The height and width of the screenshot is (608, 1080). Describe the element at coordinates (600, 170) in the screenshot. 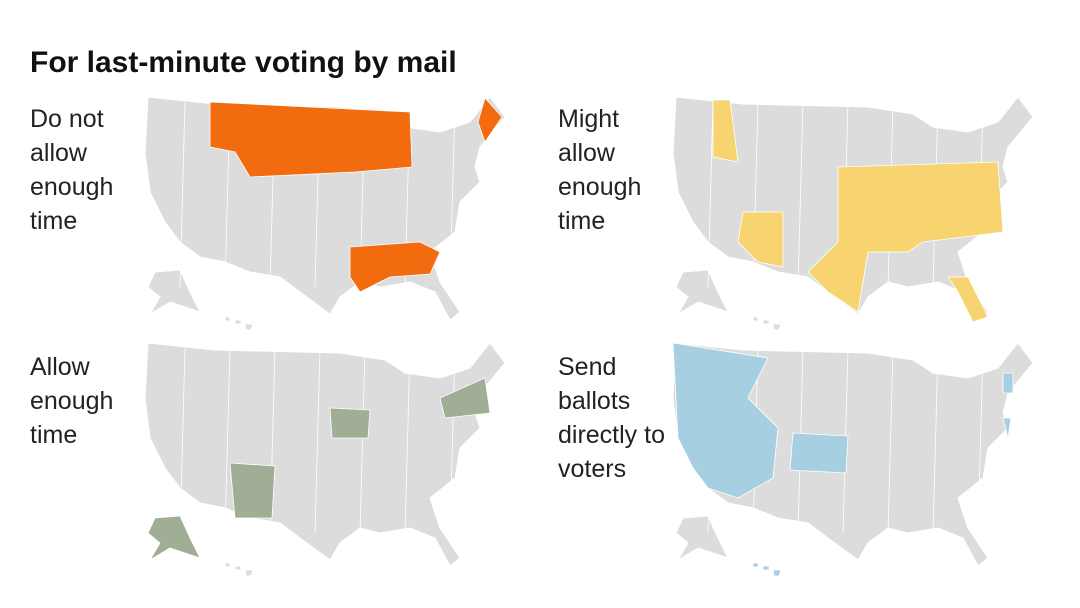

I see `panel-label: Might allow enough time` at that location.